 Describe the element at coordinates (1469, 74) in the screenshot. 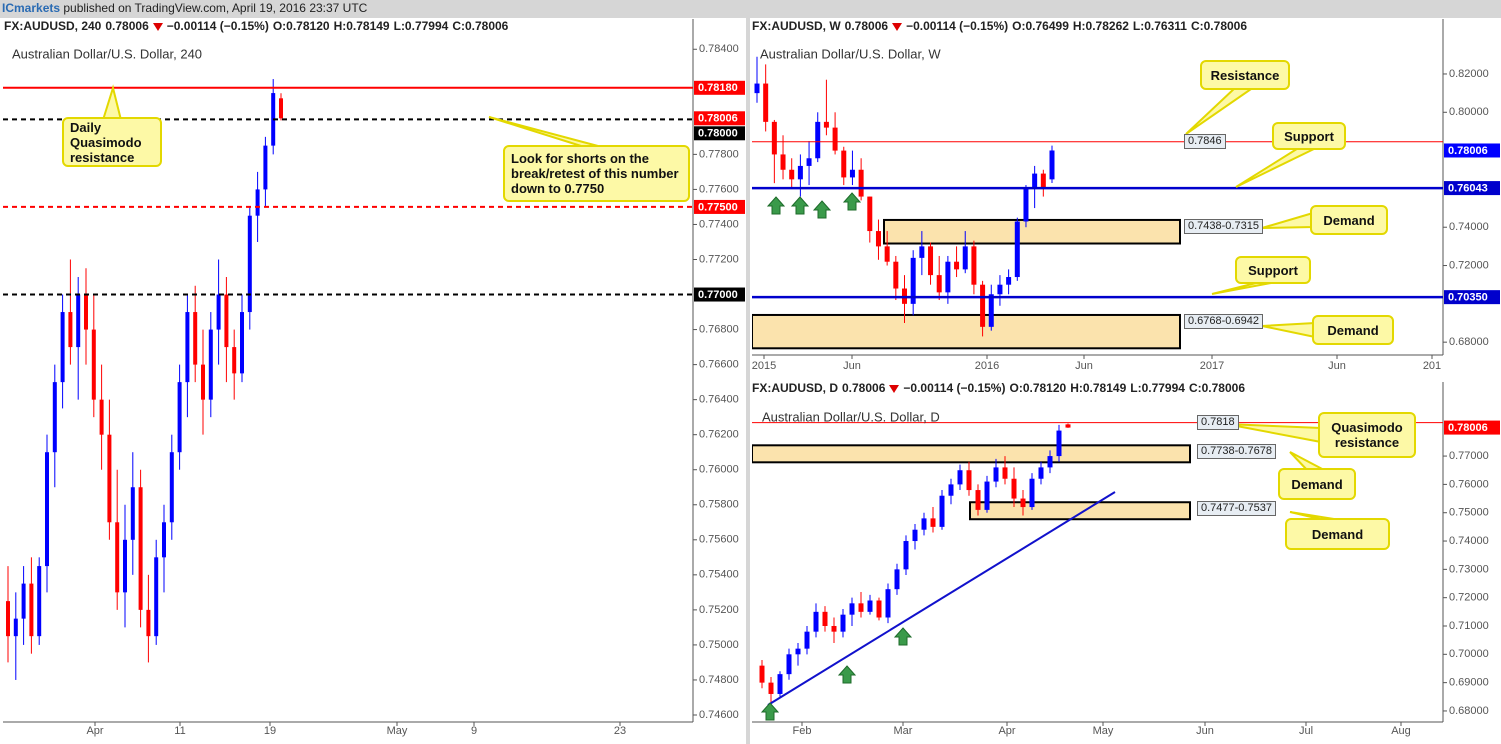

I see `y-tick-label: 0.82000` at that location.